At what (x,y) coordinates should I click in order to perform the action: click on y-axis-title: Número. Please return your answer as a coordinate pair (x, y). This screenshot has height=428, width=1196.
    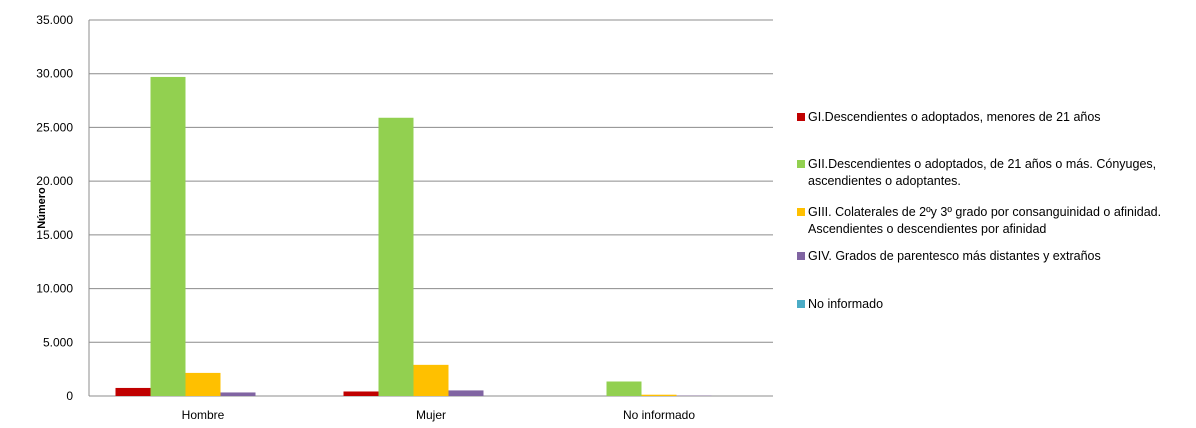
    Looking at the image, I should click on (42, 208).